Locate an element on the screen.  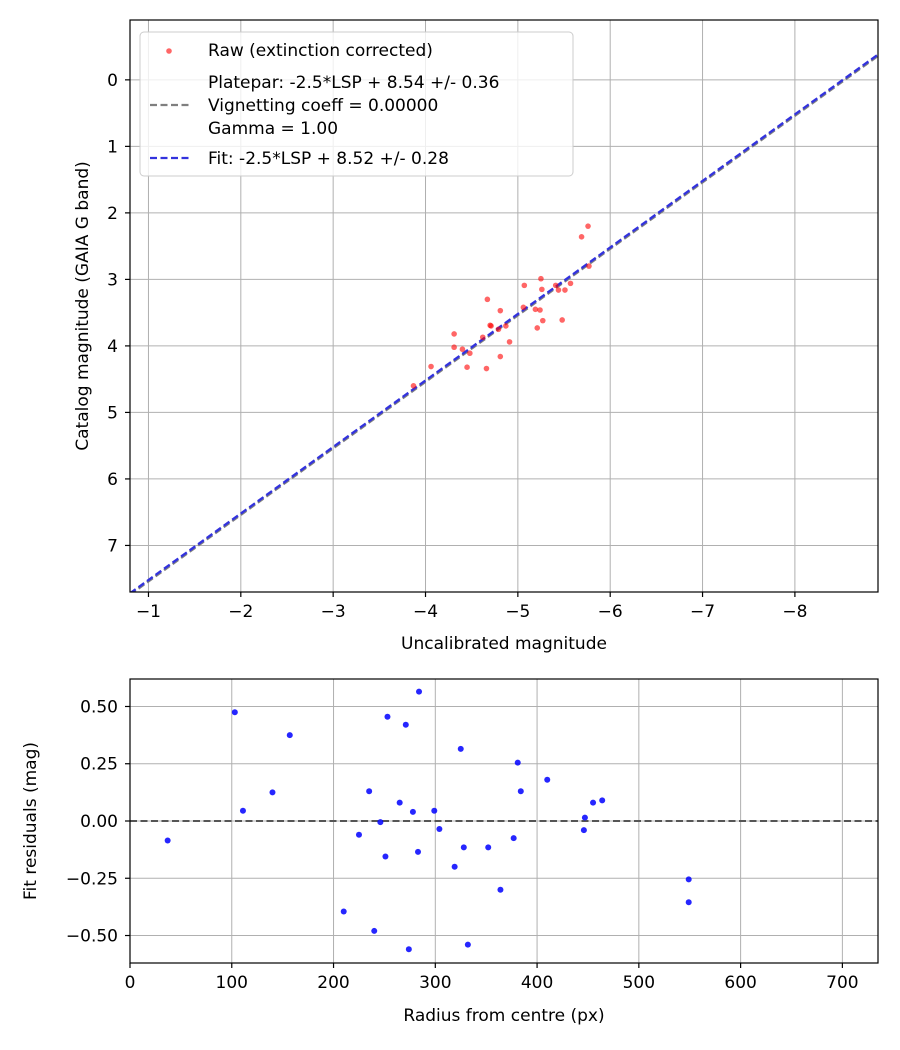
bottom-y-tick-label: 0.25 is located at coordinates (99, 765).